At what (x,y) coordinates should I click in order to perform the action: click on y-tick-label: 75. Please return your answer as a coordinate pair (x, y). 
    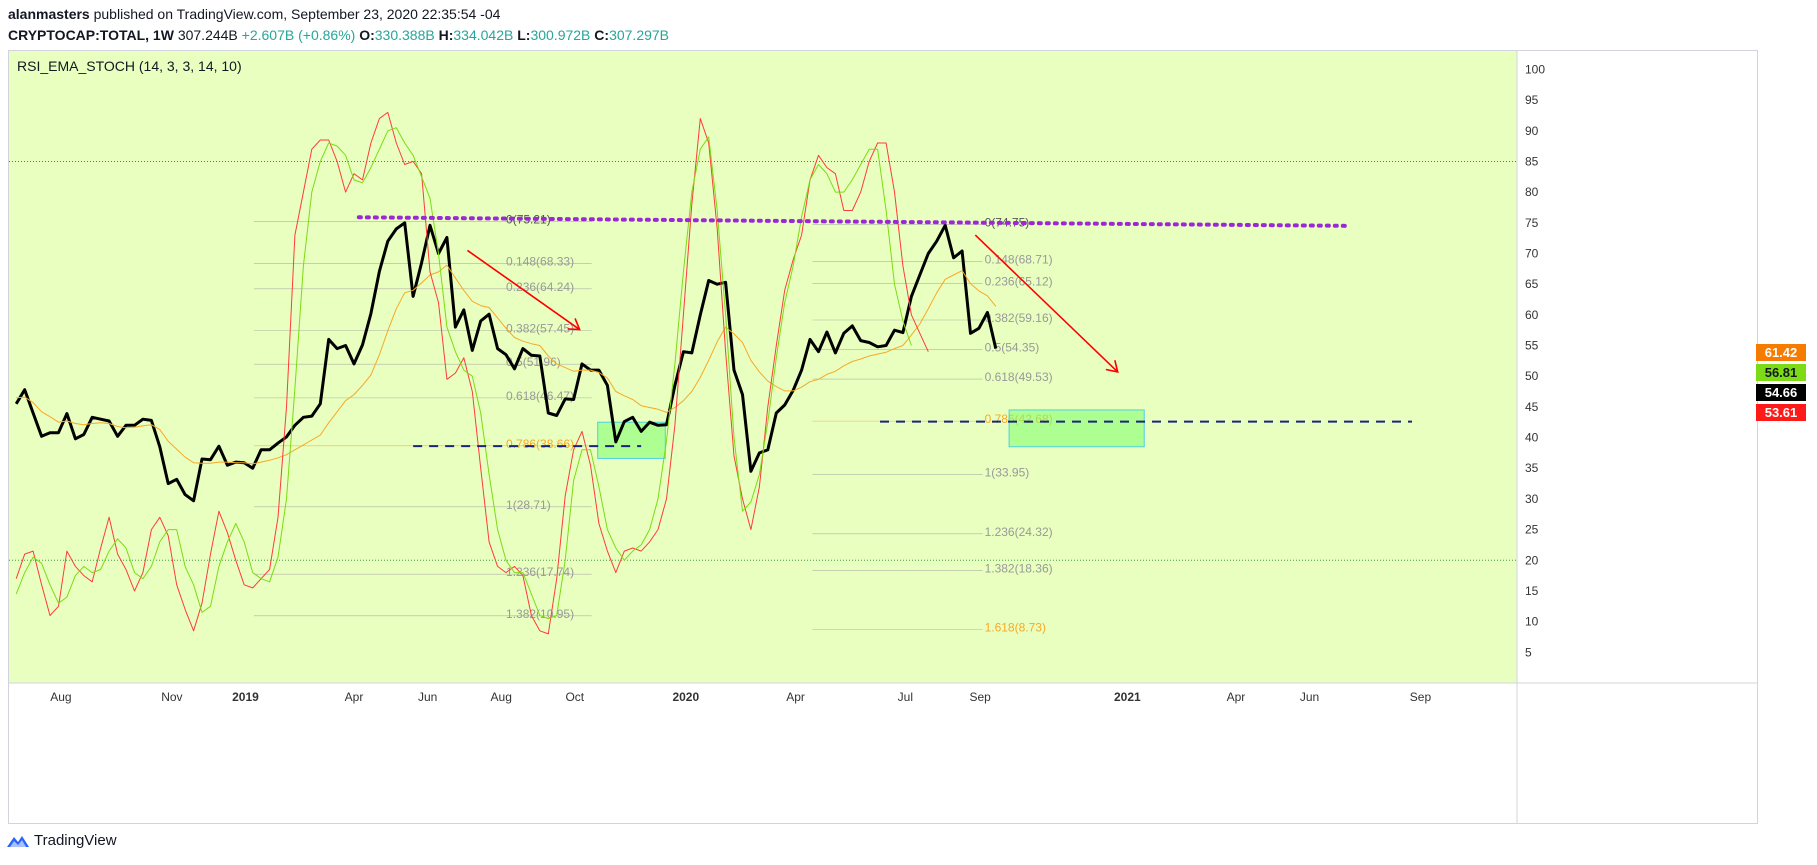
    Looking at the image, I should click on (1532, 223).